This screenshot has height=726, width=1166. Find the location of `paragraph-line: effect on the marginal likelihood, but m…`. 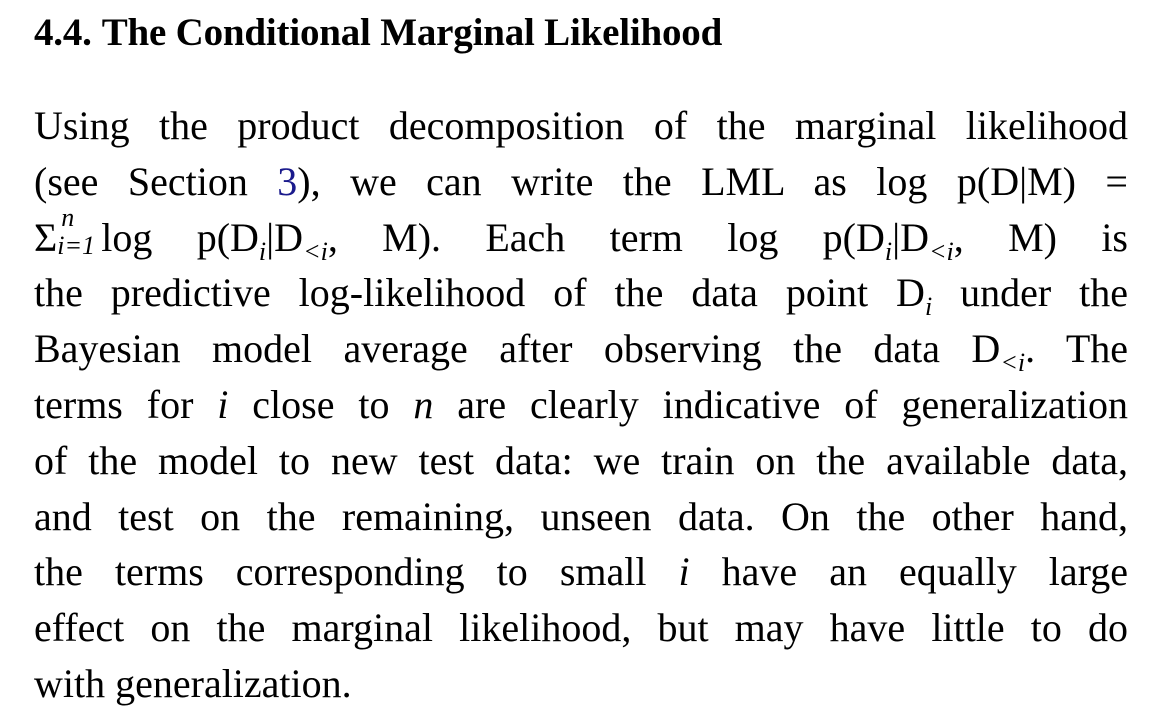

paragraph-line: effect on the marginal likelihood, but m… is located at coordinates (581, 628).